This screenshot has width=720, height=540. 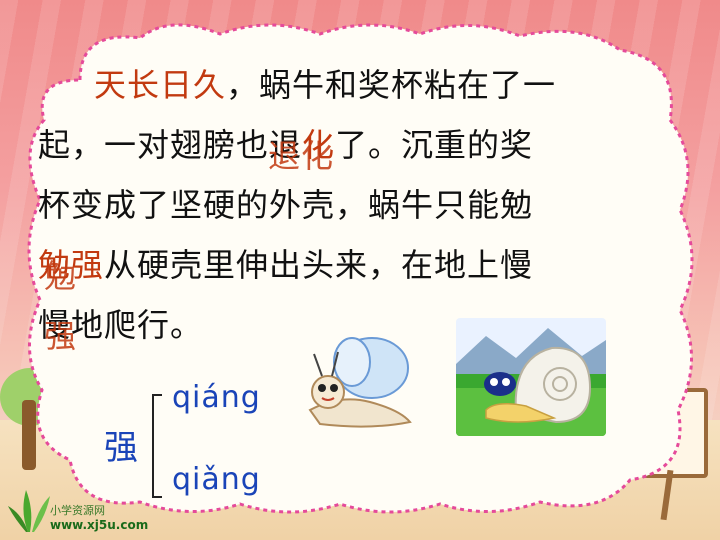 I want to click on word-tuihua-hua: 化, so click(x=319, y=145).